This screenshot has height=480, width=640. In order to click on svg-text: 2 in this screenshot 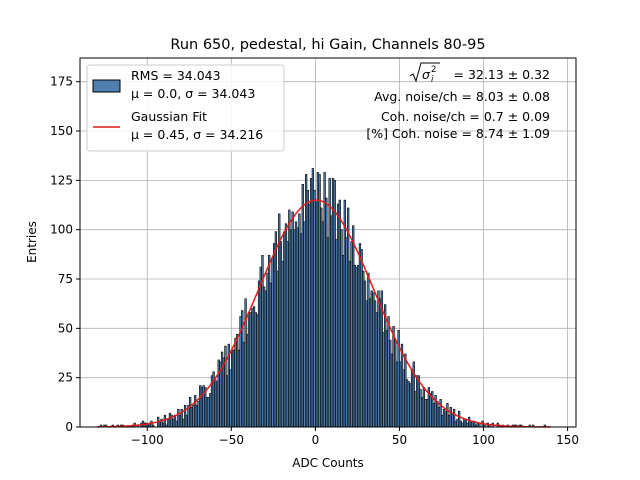, I will do `click(433, 70)`.